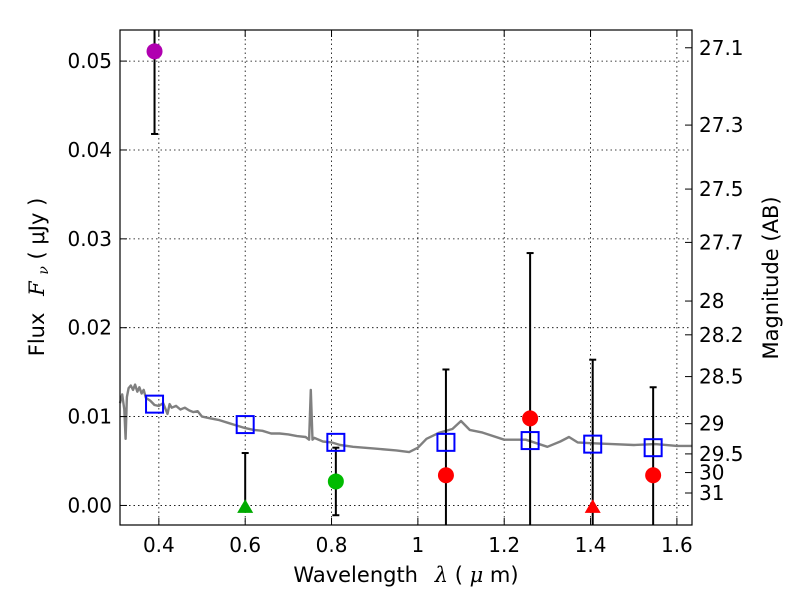 The height and width of the screenshot is (600, 800). I want to click on y2-axis-title: Magnitude (AB), so click(771, 277).